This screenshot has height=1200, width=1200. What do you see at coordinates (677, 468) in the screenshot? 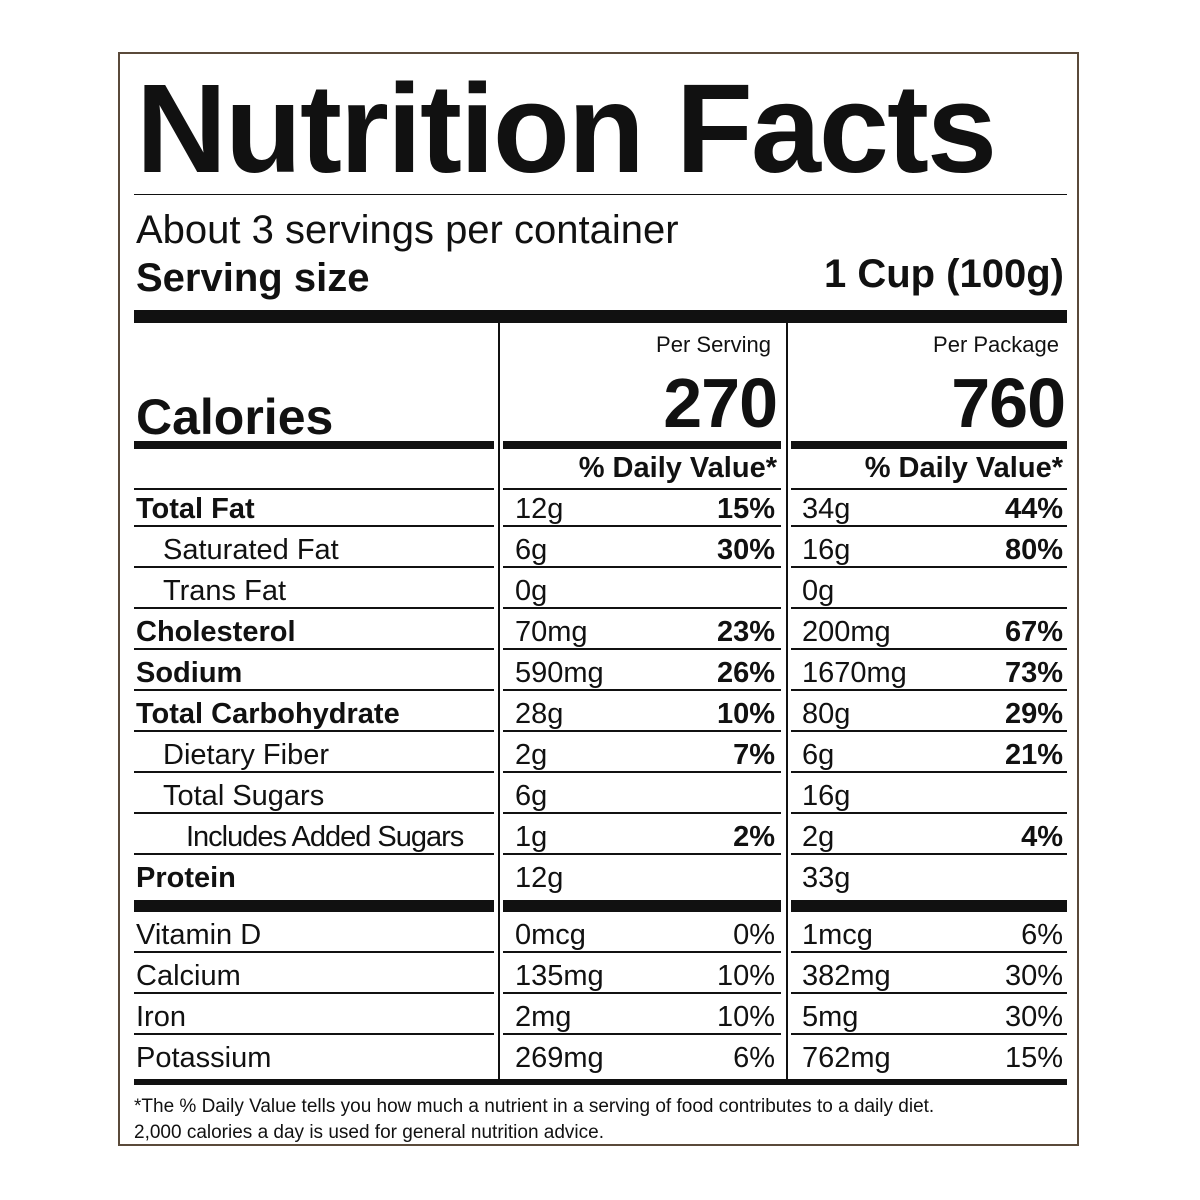
I see `daily-value-header-serving: % Daily Value*` at bounding box center [677, 468].